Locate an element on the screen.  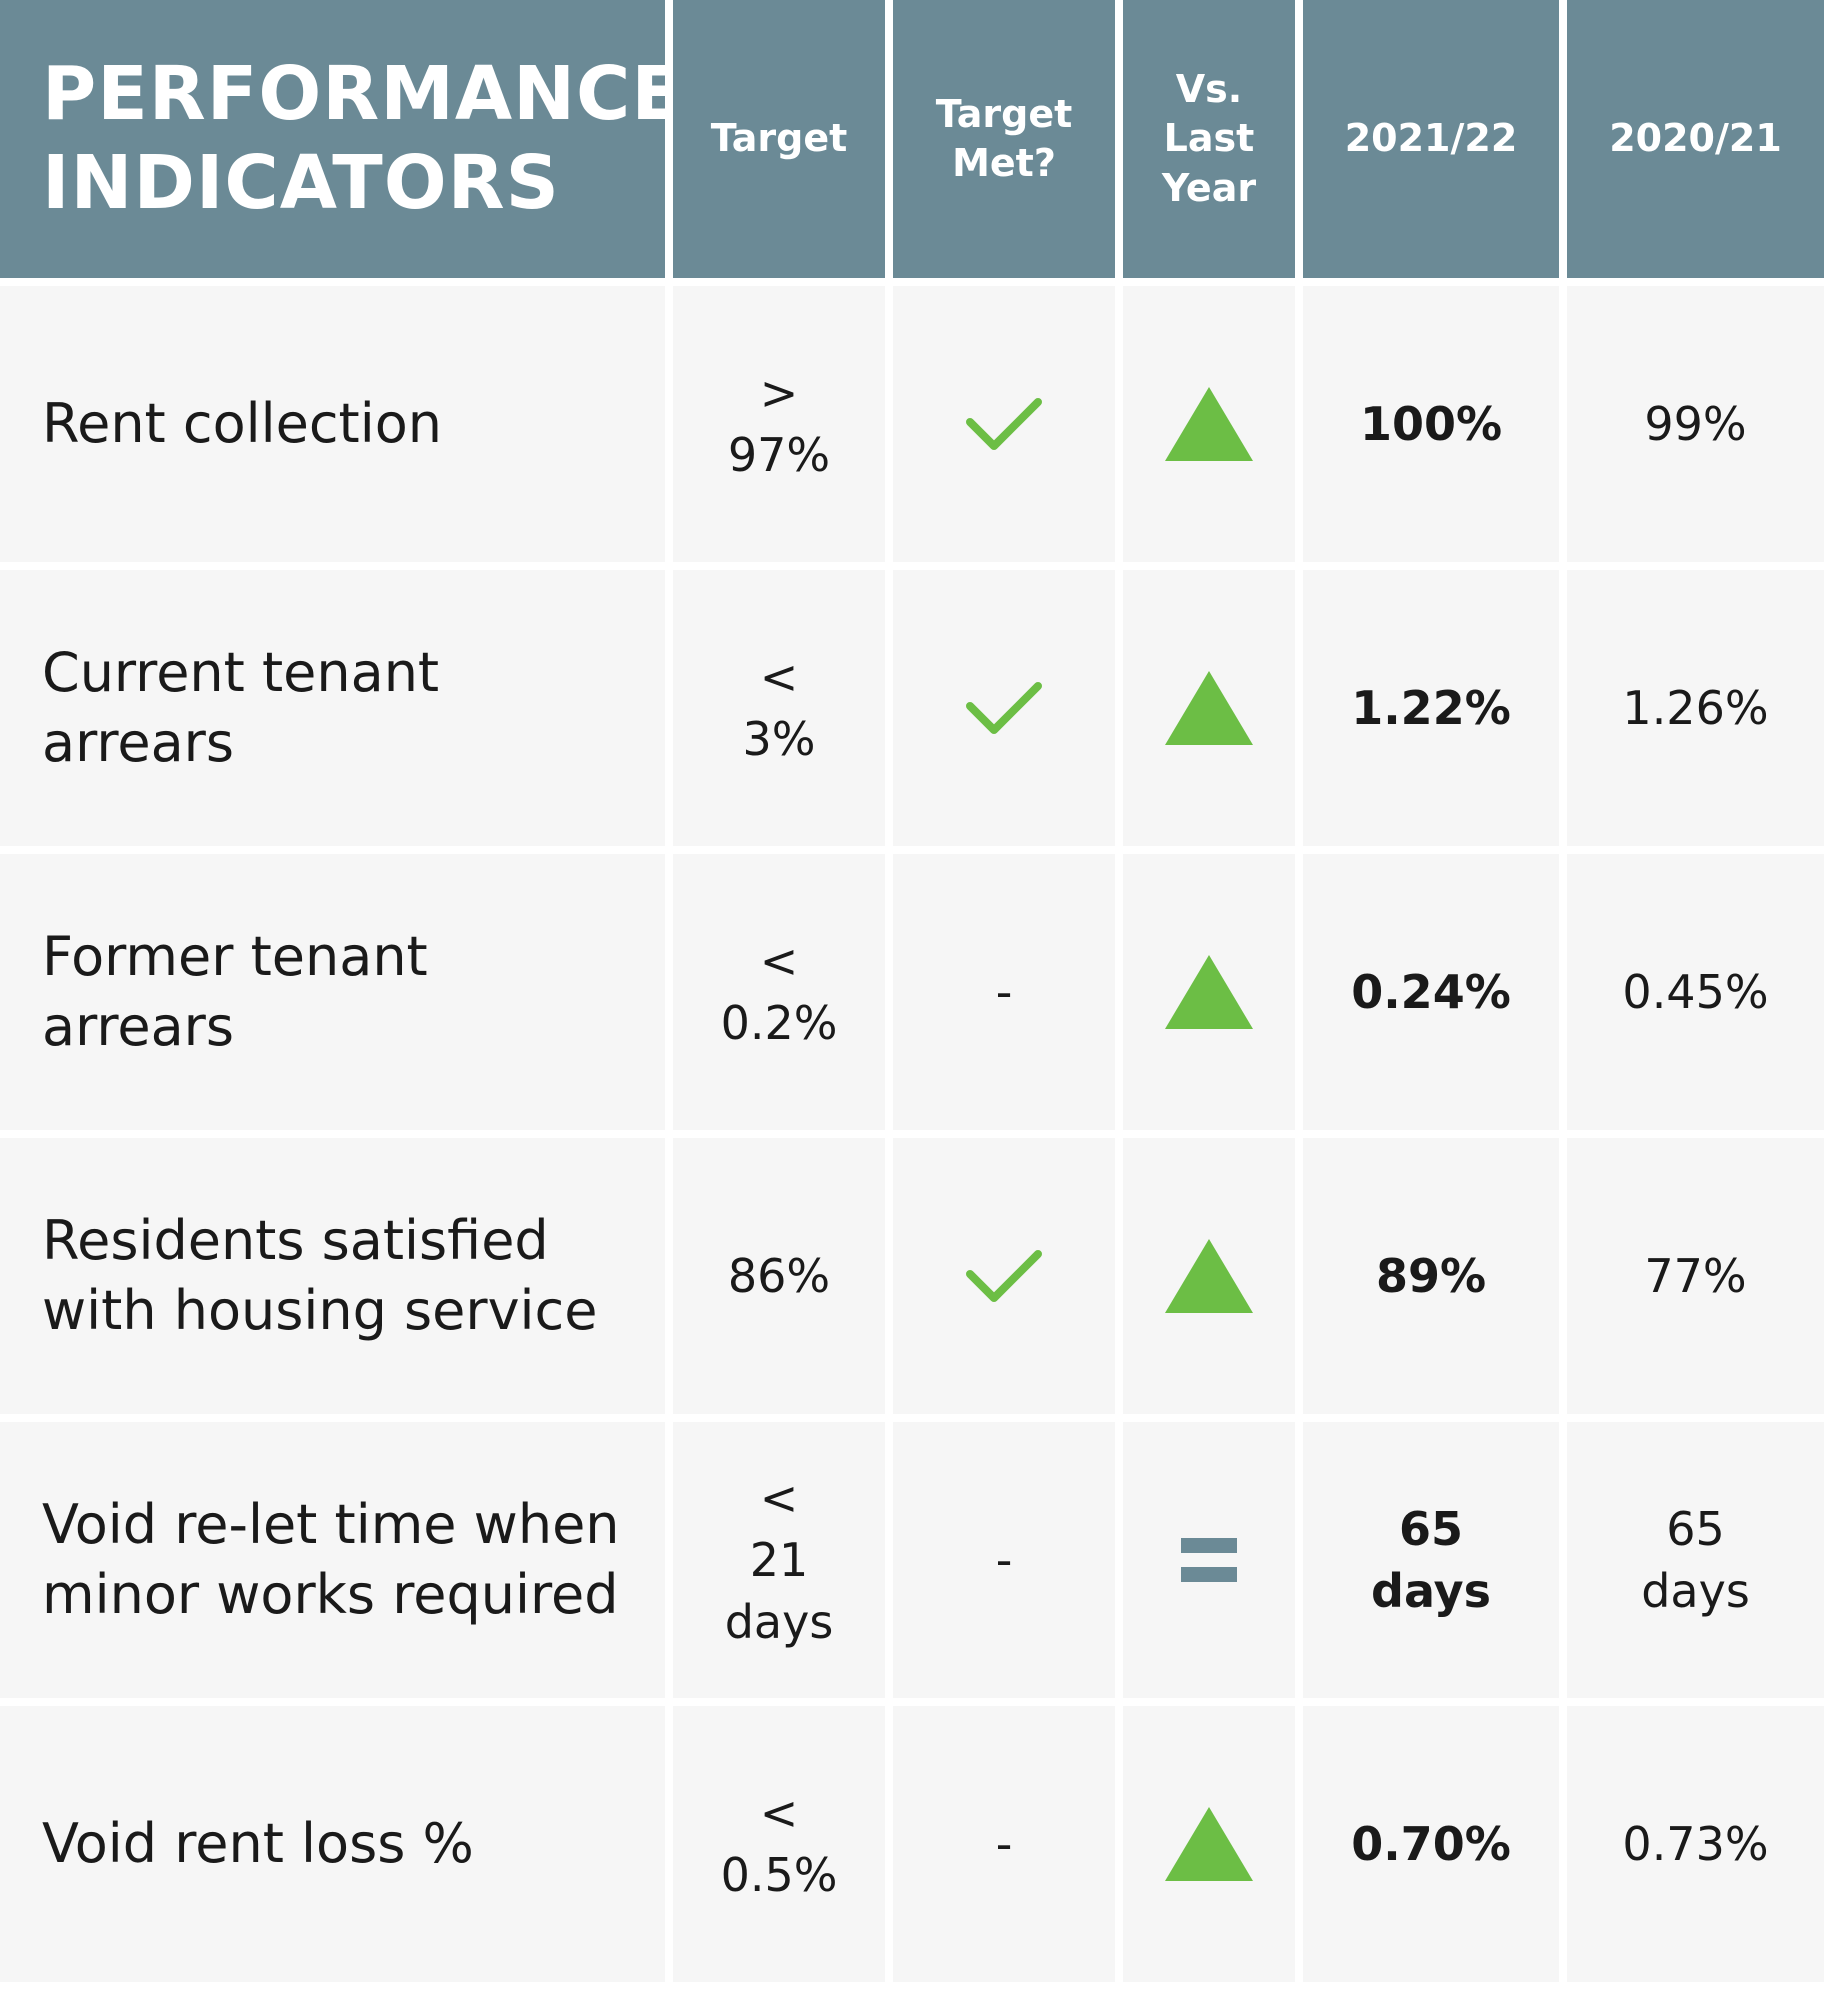
target-value: < 0.2% is located at coordinates (779, 991).